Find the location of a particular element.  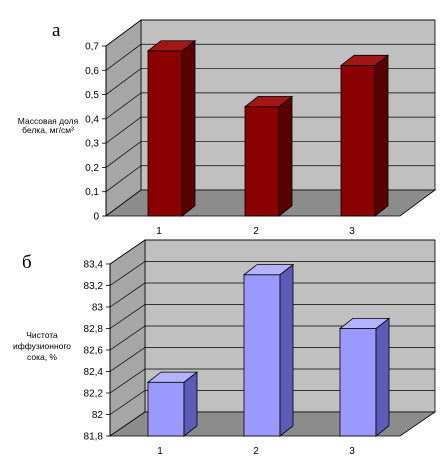

y-tick-label: 82,8 is located at coordinates (94, 329).